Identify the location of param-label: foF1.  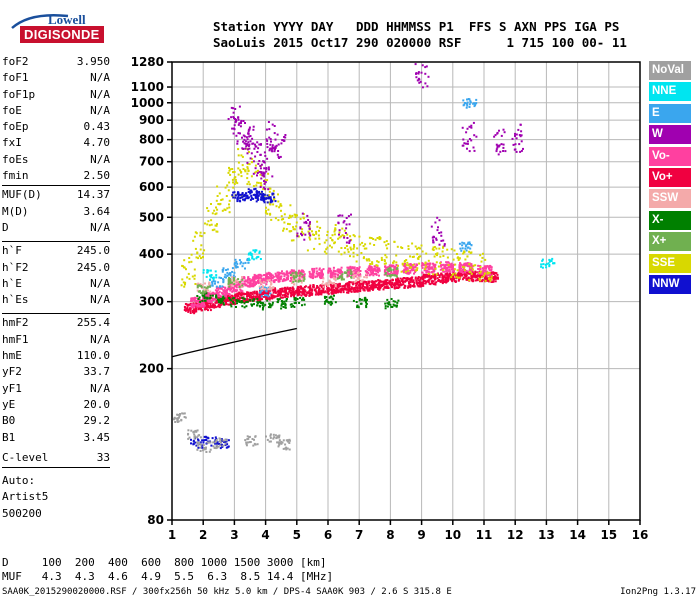
(15, 78).